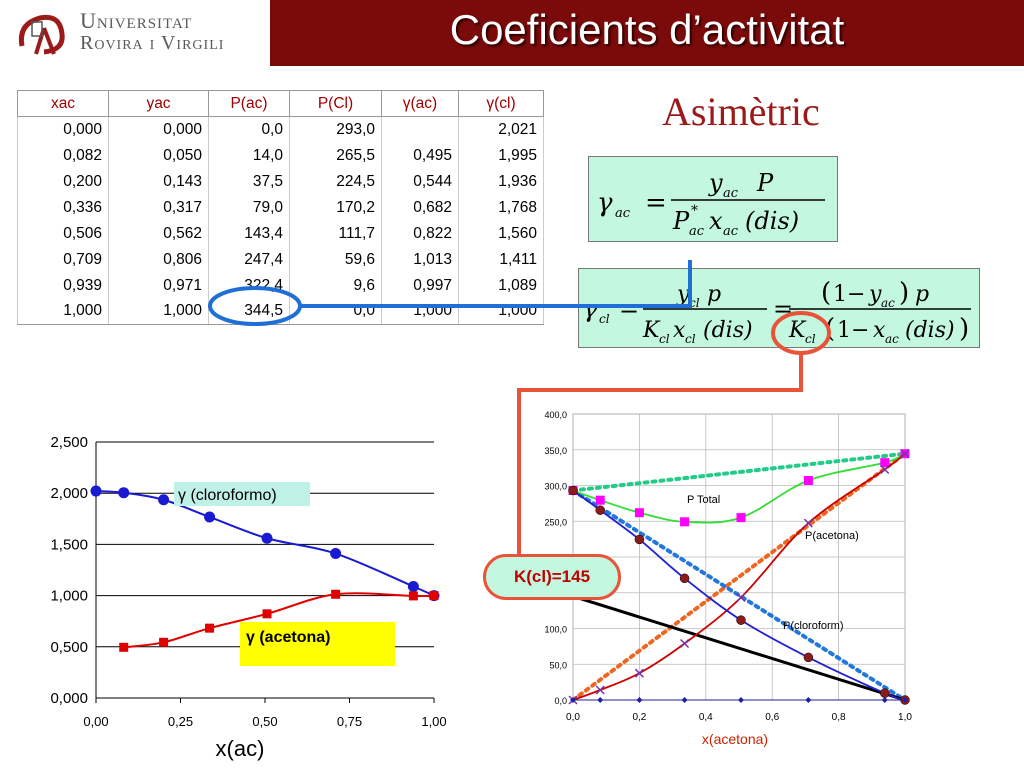 This screenshot has width=1024, height=768. Describe the element at coordinates (280, 207) in the screenshot. I see `table-row: 0,336 0,317 79,0 170,2 0,682 1,768` at that location.